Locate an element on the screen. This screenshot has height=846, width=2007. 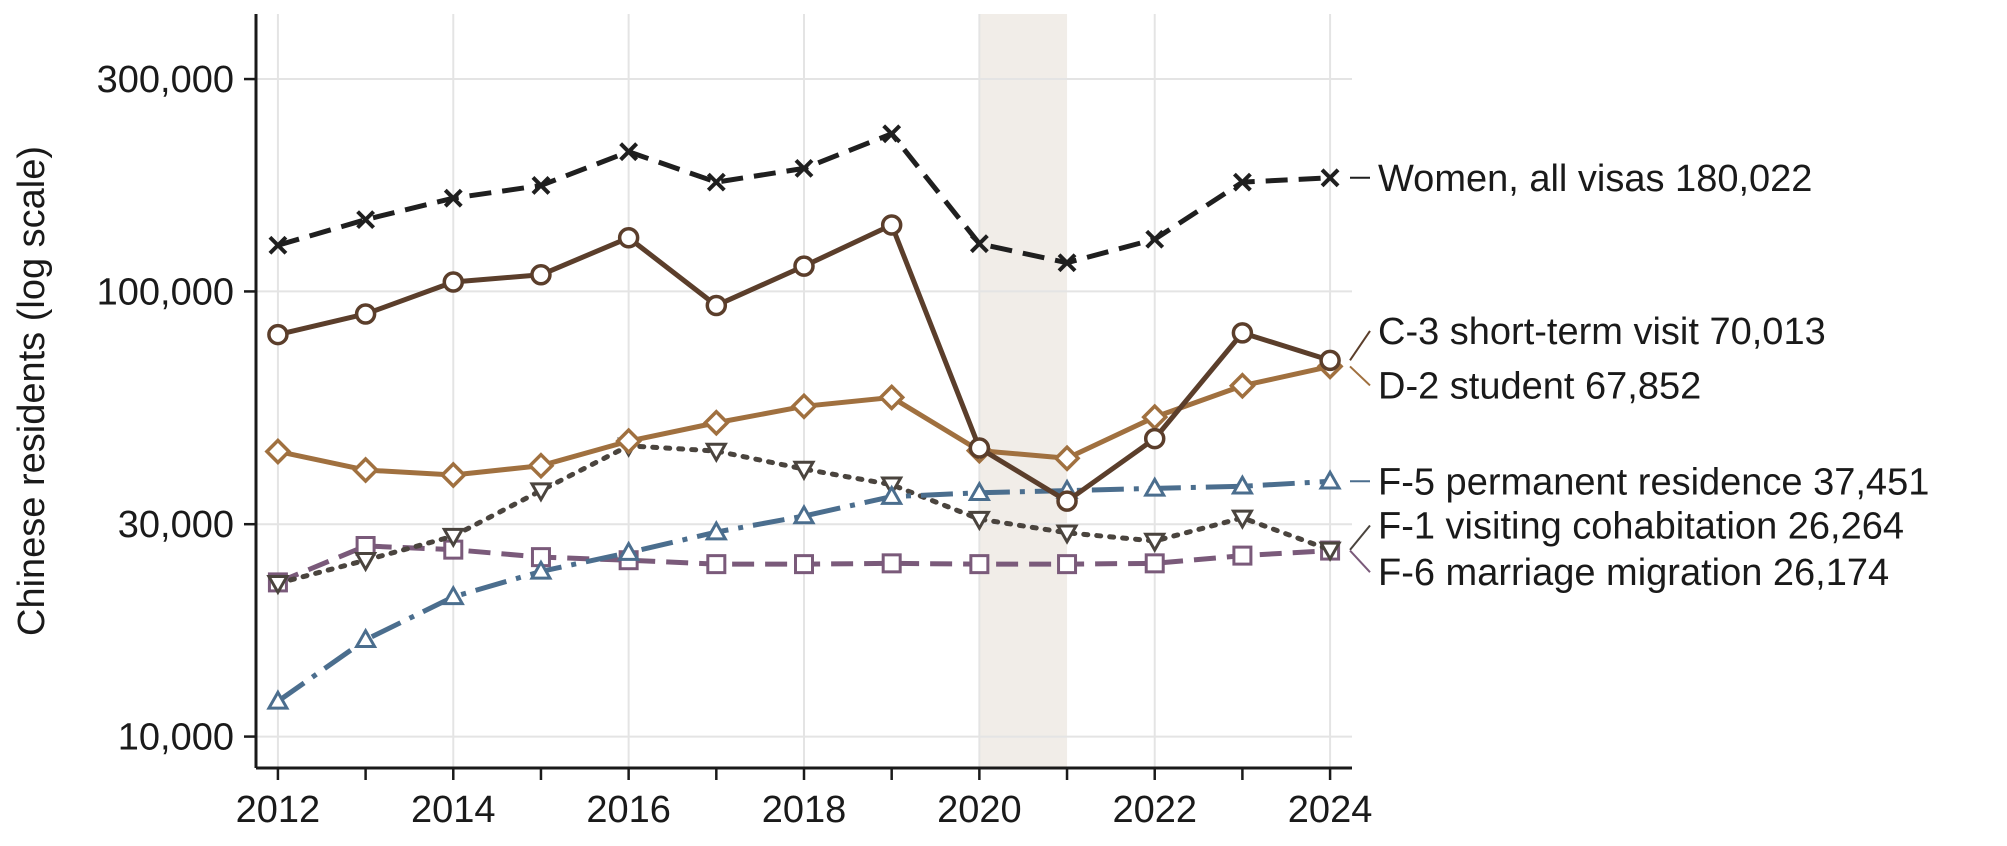
leader-line-f-6-marriage-migration is located at coordinates (1360, 561).